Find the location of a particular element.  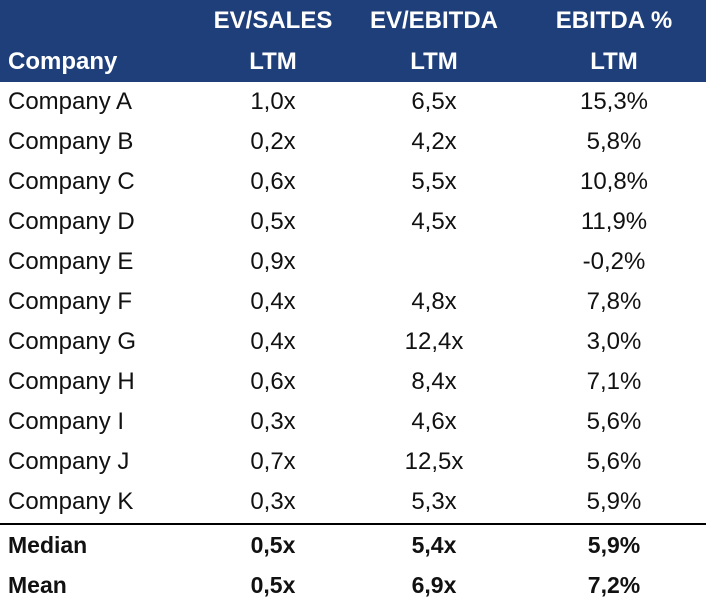

table-row: Company G 0,4x 12,4x 3,0% is located at coordinates (353, 342).